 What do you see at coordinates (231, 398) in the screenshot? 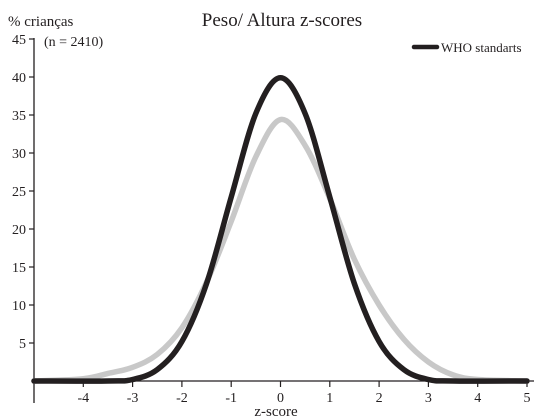
I see `x-tick-label--1: -1` at bounding box center [231, 398].